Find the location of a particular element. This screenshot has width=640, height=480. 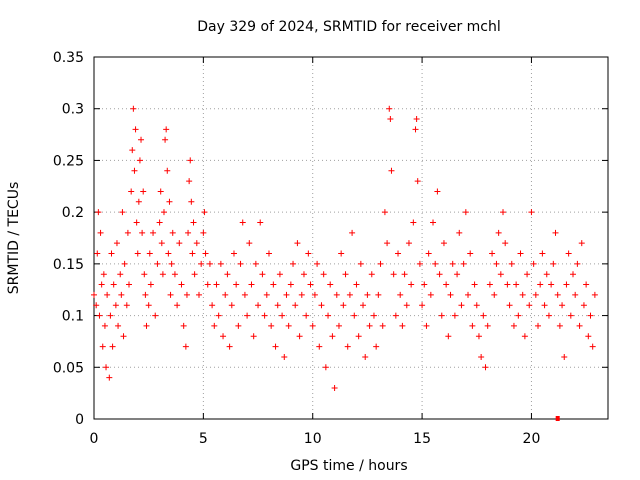

x-tick-label: 20 is located at coordinates (532, 439).